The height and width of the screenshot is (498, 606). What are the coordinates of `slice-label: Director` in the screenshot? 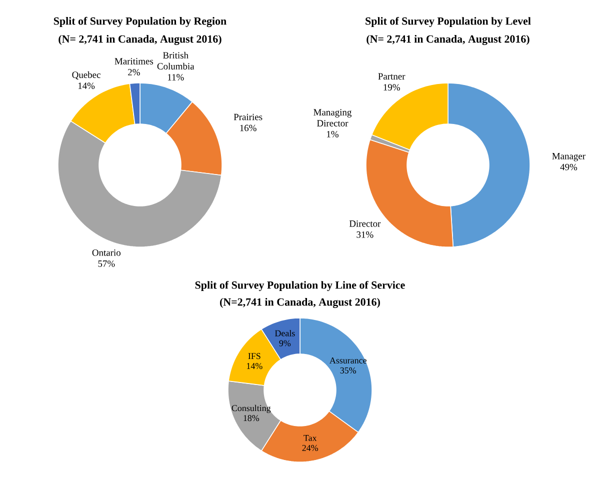 It's located at (365, 223).